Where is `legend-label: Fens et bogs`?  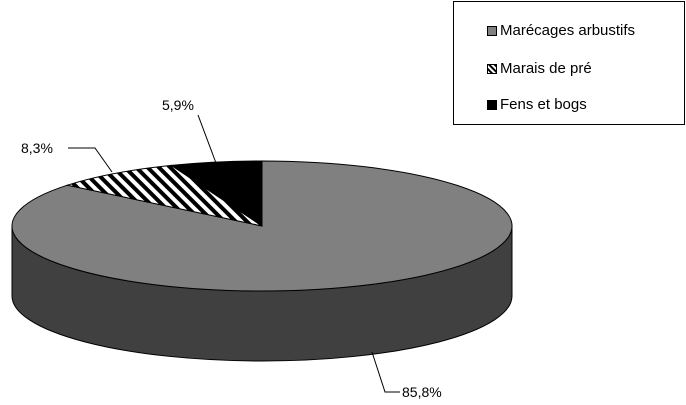 legend-label: Fens et bogs is located at coordinates (543, 104).